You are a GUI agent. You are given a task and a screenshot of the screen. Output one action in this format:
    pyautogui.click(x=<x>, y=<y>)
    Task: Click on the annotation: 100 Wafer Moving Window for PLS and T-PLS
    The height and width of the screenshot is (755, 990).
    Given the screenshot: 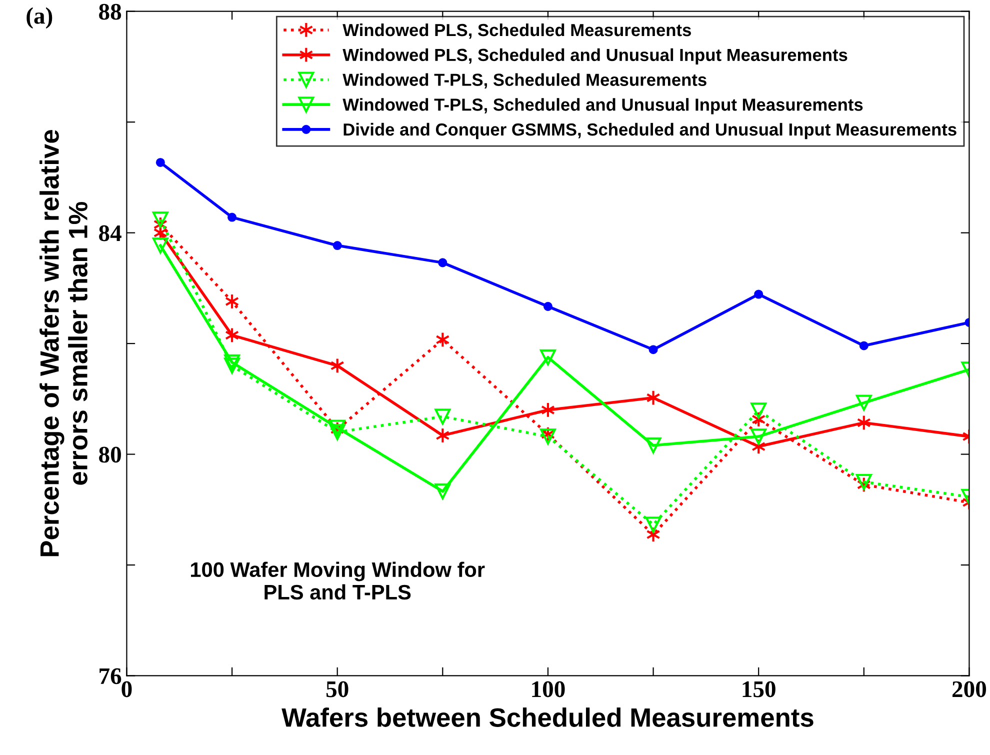 What is the action you would take?
    pyautogui.click(x=337, y=581)
    